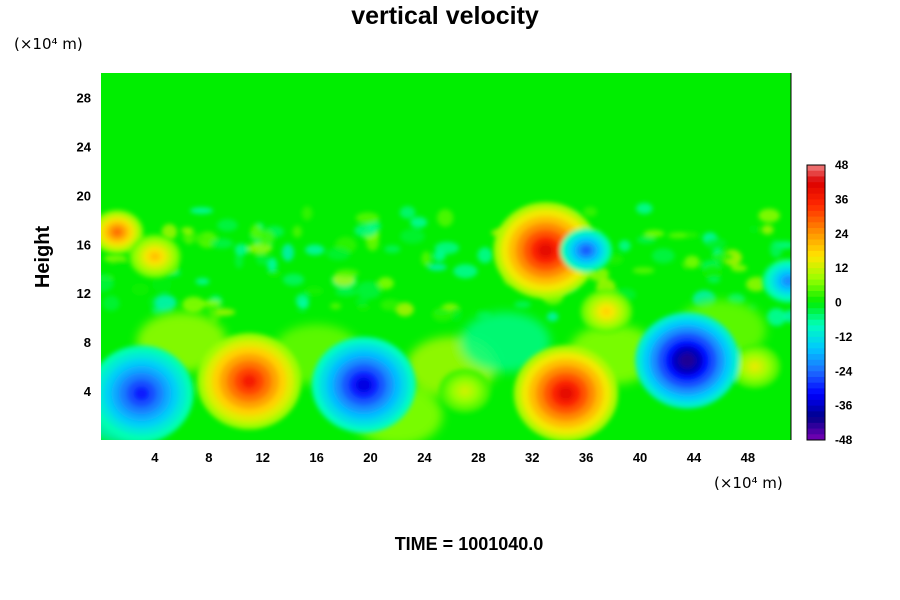 This screenshot has height=600, width=900. Describe the element at coordinates (829, 302) in the screenshot. I see `colorbar: 48 36 24 12 0 -12 -24 -36 -48` at that location.